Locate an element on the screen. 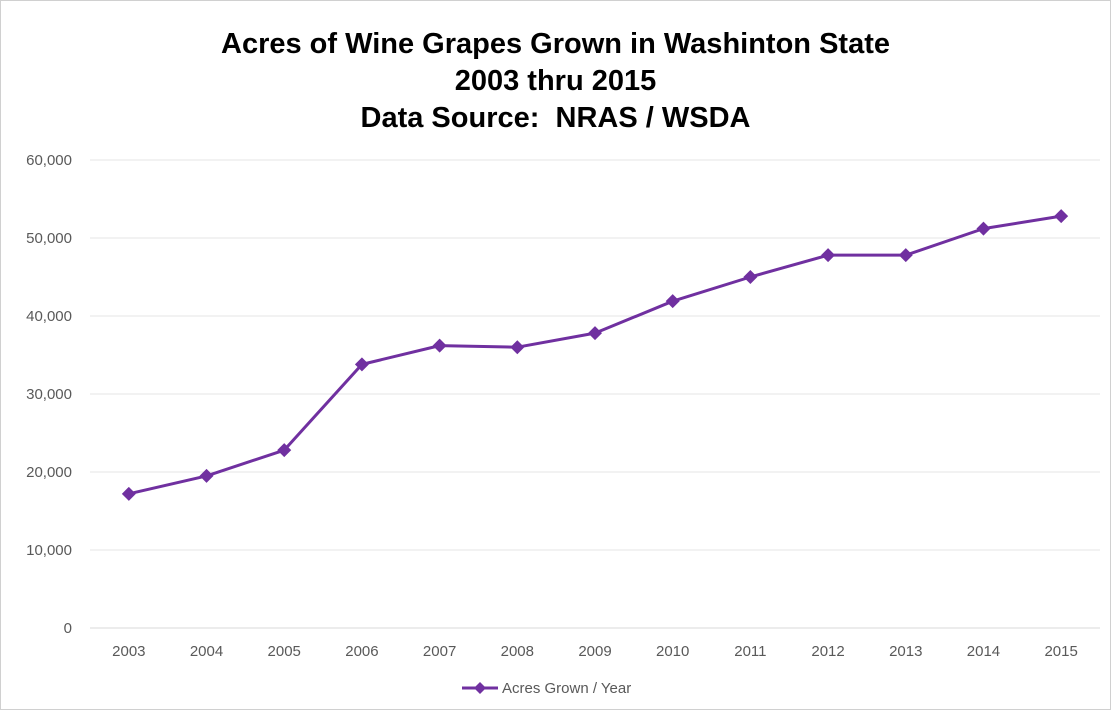 The image size is (1111, 710). legend-label: Acres Grown / Year is located at coordinates (566, 688).